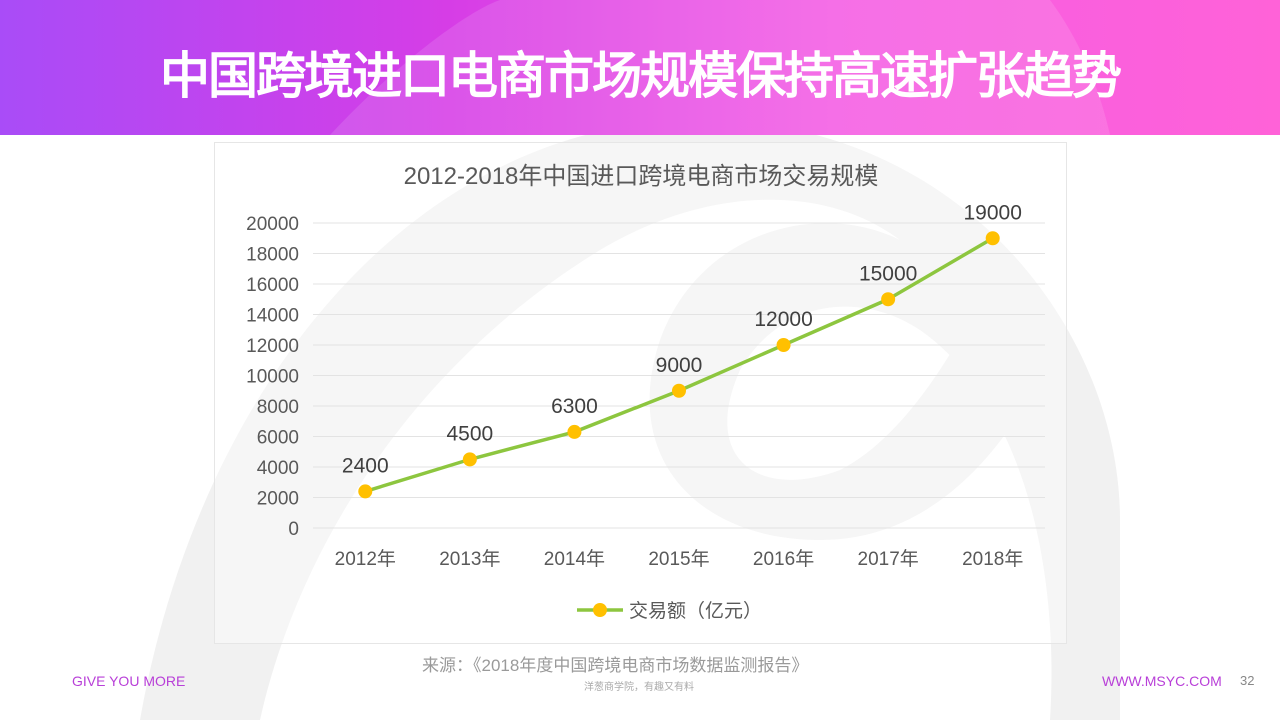 The width and height of the screenshot is (1280, 720). Describe the element at coordinates (888, 559) in the screenshot. I see `x-tick-label: 2017年` at that location.